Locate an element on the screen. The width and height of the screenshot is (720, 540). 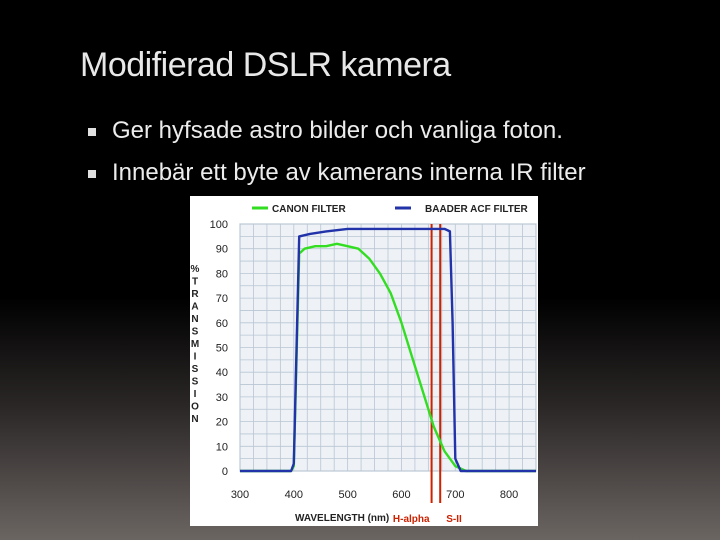
y-tick-label: 60 is located at coordinates (222, 324).